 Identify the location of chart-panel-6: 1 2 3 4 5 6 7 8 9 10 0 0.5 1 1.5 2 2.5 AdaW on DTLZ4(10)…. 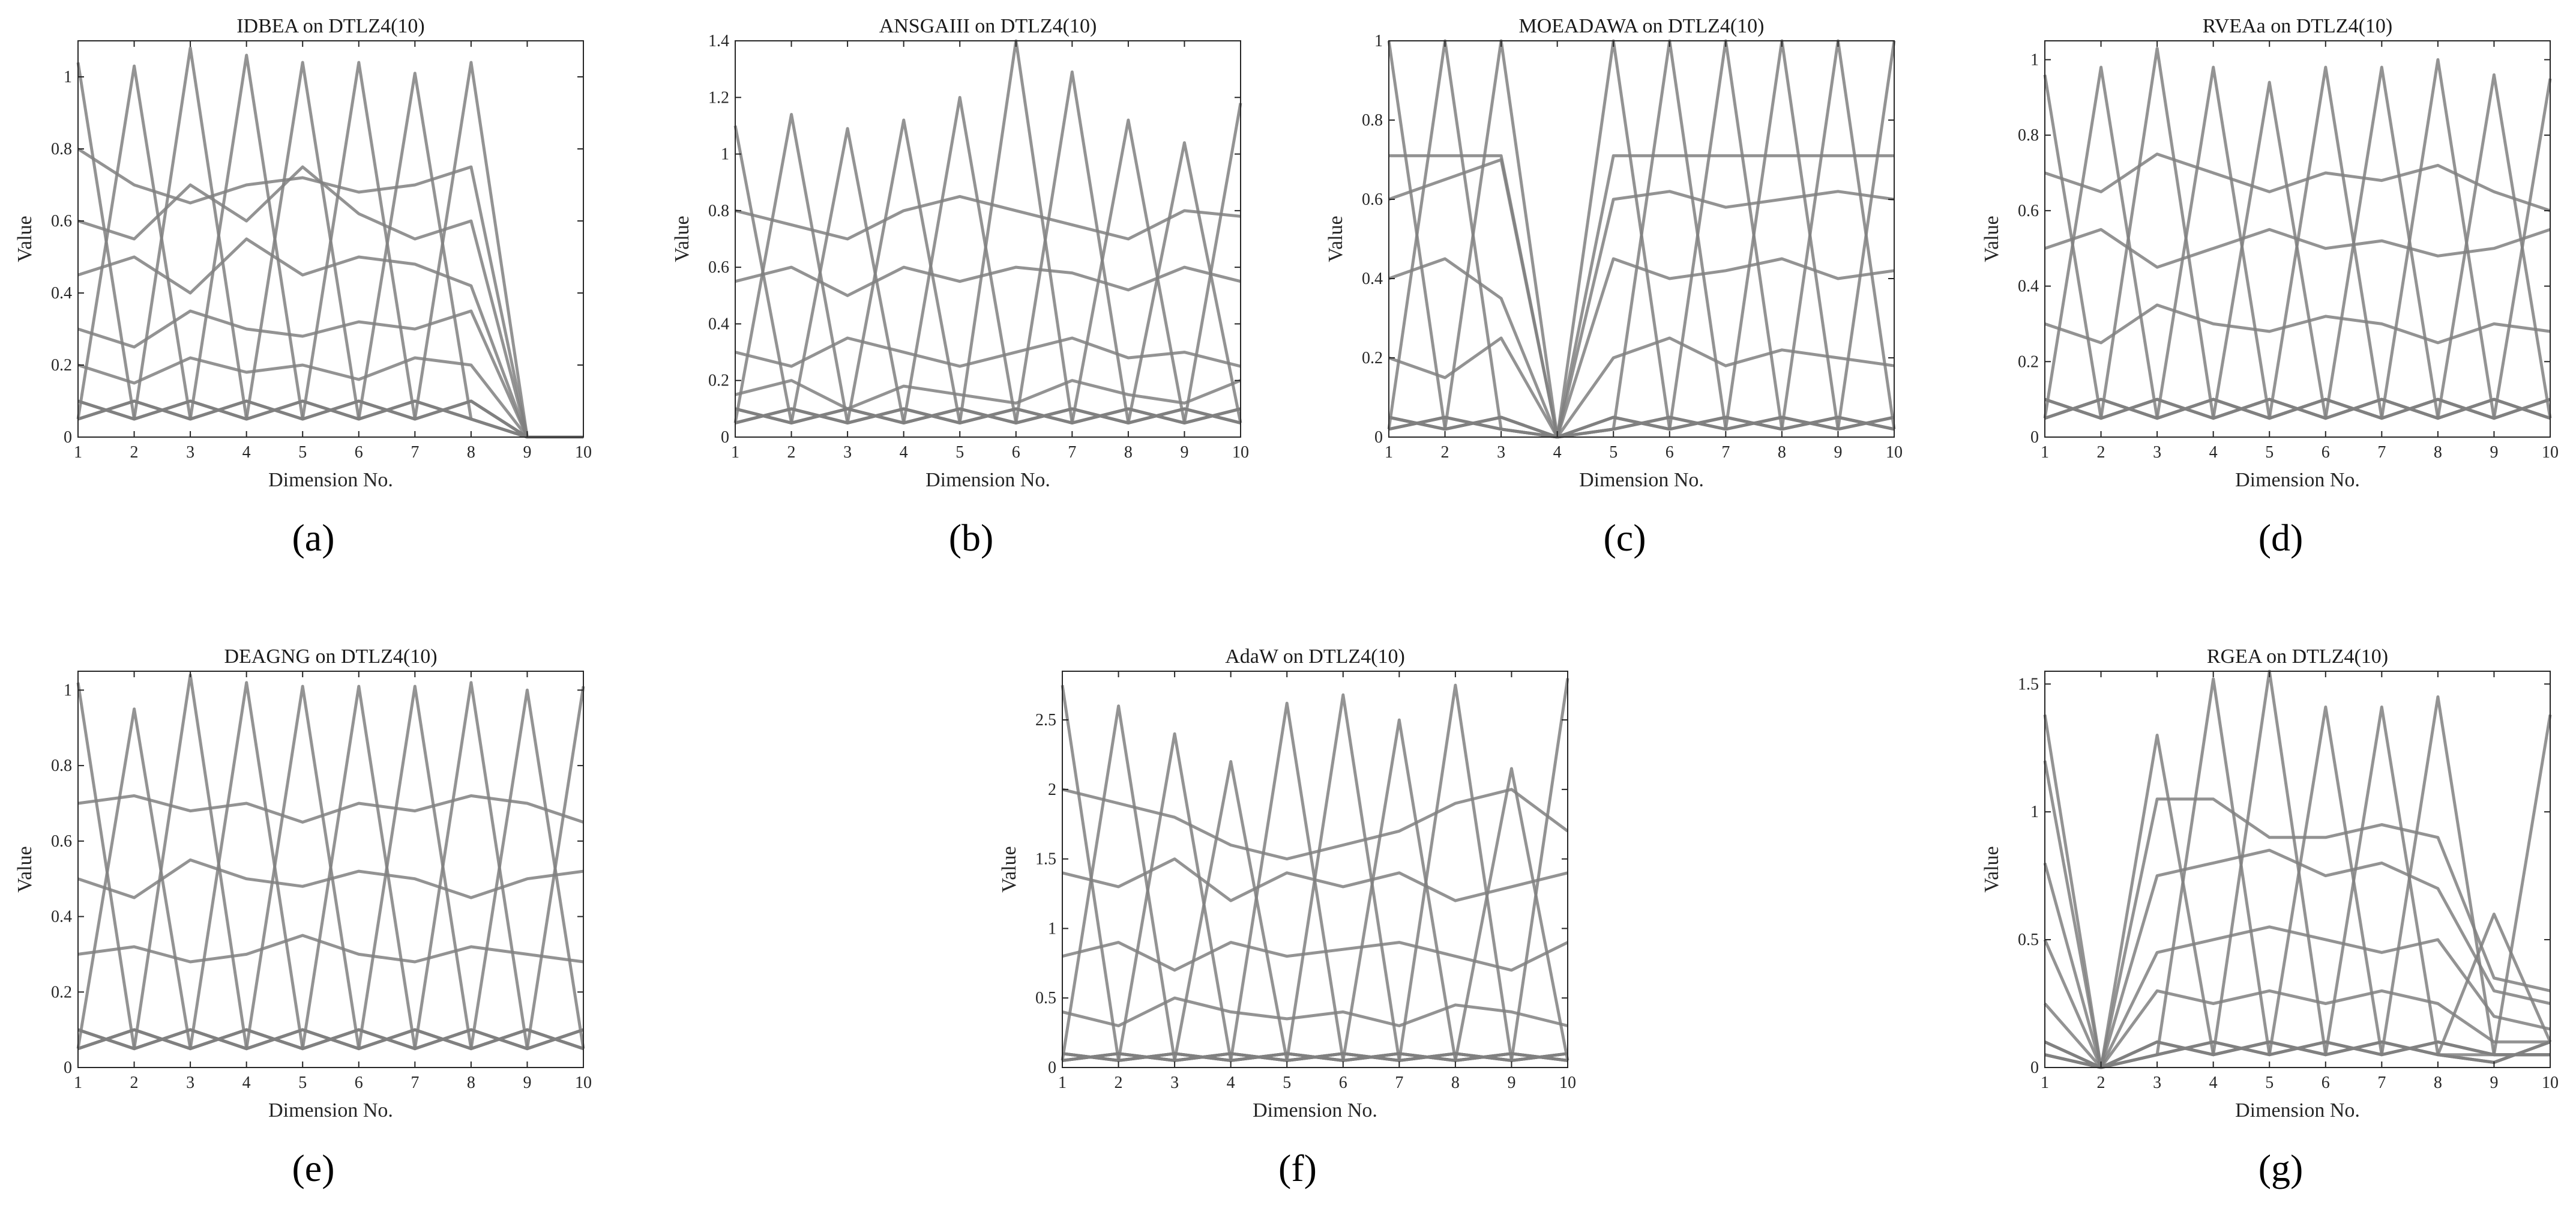
(1287, 917).